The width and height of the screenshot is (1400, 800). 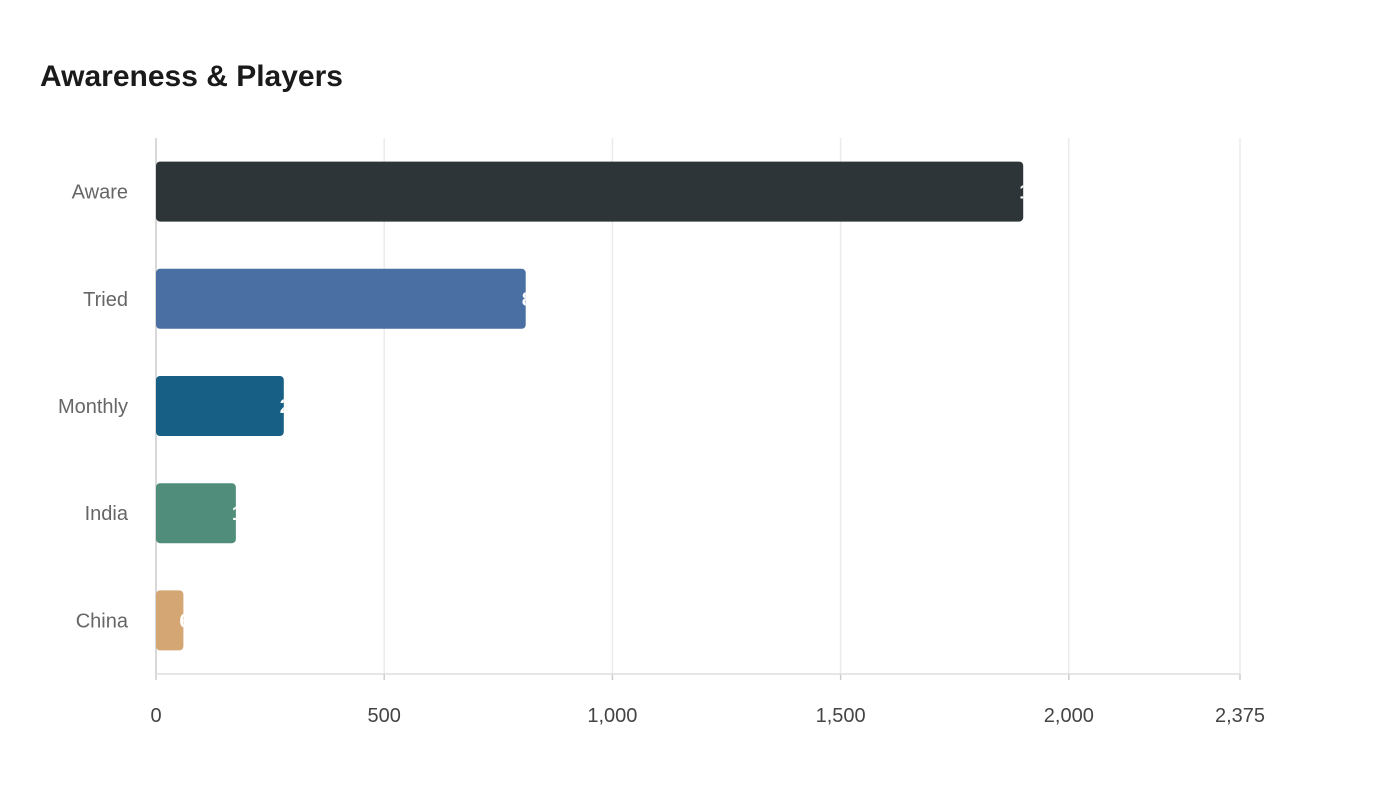 I want to click on data-label: 280, so click(x=296, y=407).